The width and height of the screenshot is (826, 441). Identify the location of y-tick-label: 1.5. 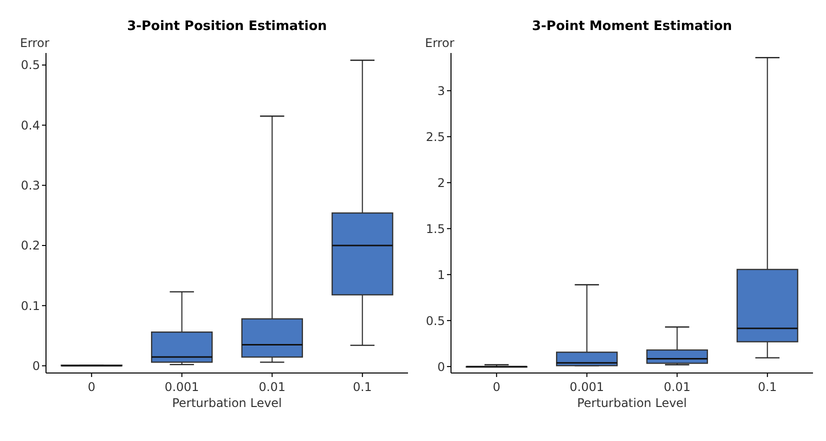
(435, 229).